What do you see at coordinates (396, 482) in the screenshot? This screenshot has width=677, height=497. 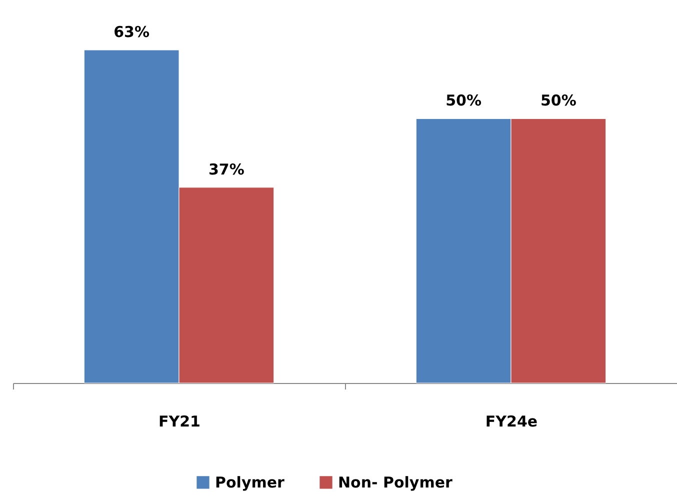 I see `legend-label: Non- Polymer` at bounding box center [396, 482].